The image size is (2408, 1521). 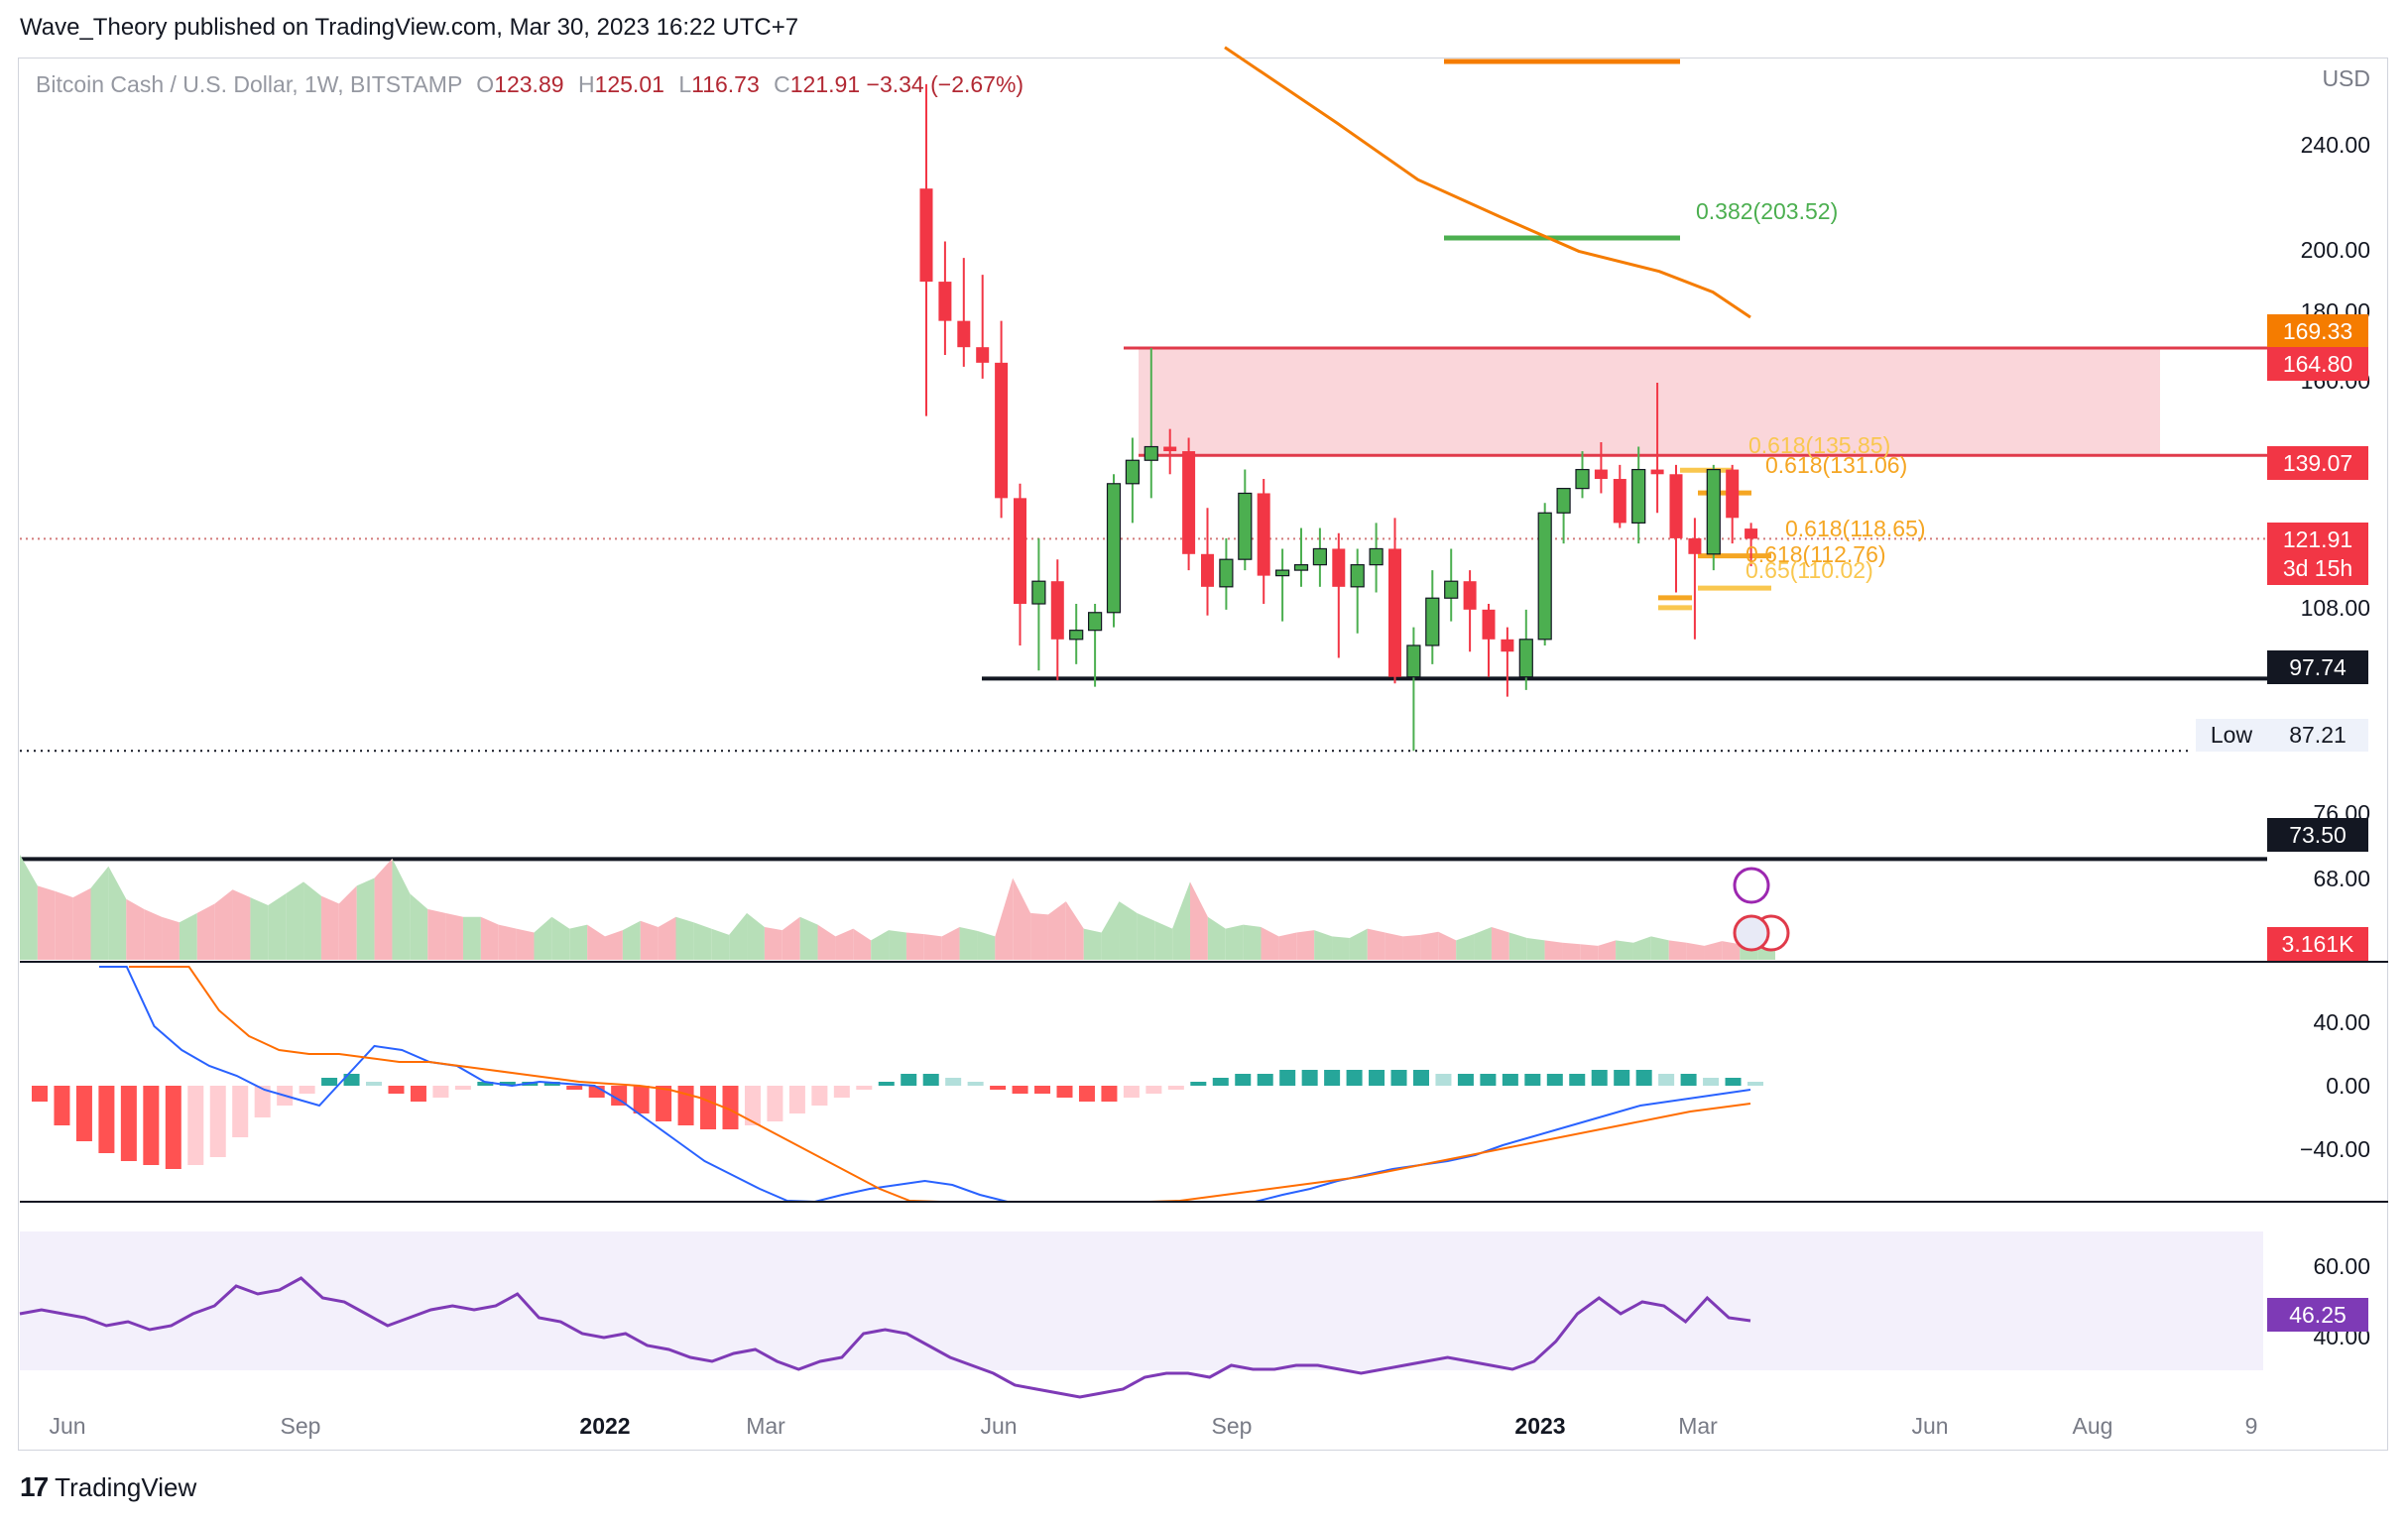 I want to click on price-badge: 97.74, so click(x=2318, y=667).